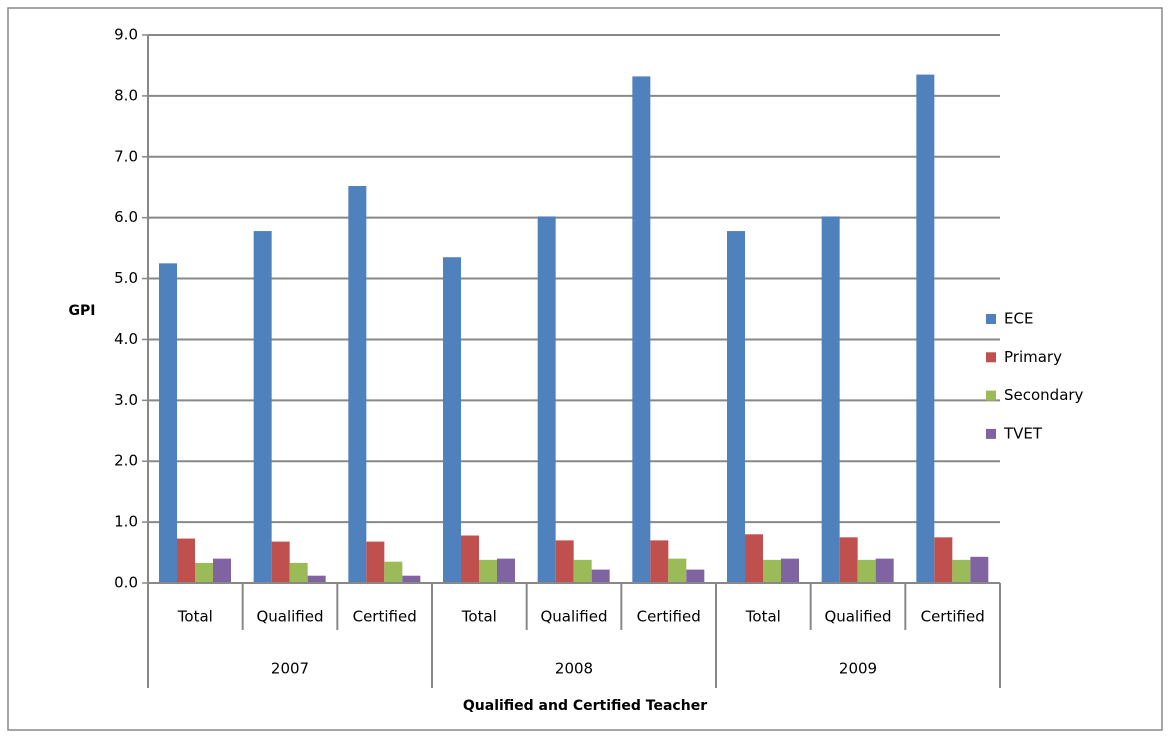 Image resolution: width=1170 pixels, height=738 pixels. Describe the element at coordinates (126, 278) in the screenshot. I see `y-tick-label: 5.0` at that location.